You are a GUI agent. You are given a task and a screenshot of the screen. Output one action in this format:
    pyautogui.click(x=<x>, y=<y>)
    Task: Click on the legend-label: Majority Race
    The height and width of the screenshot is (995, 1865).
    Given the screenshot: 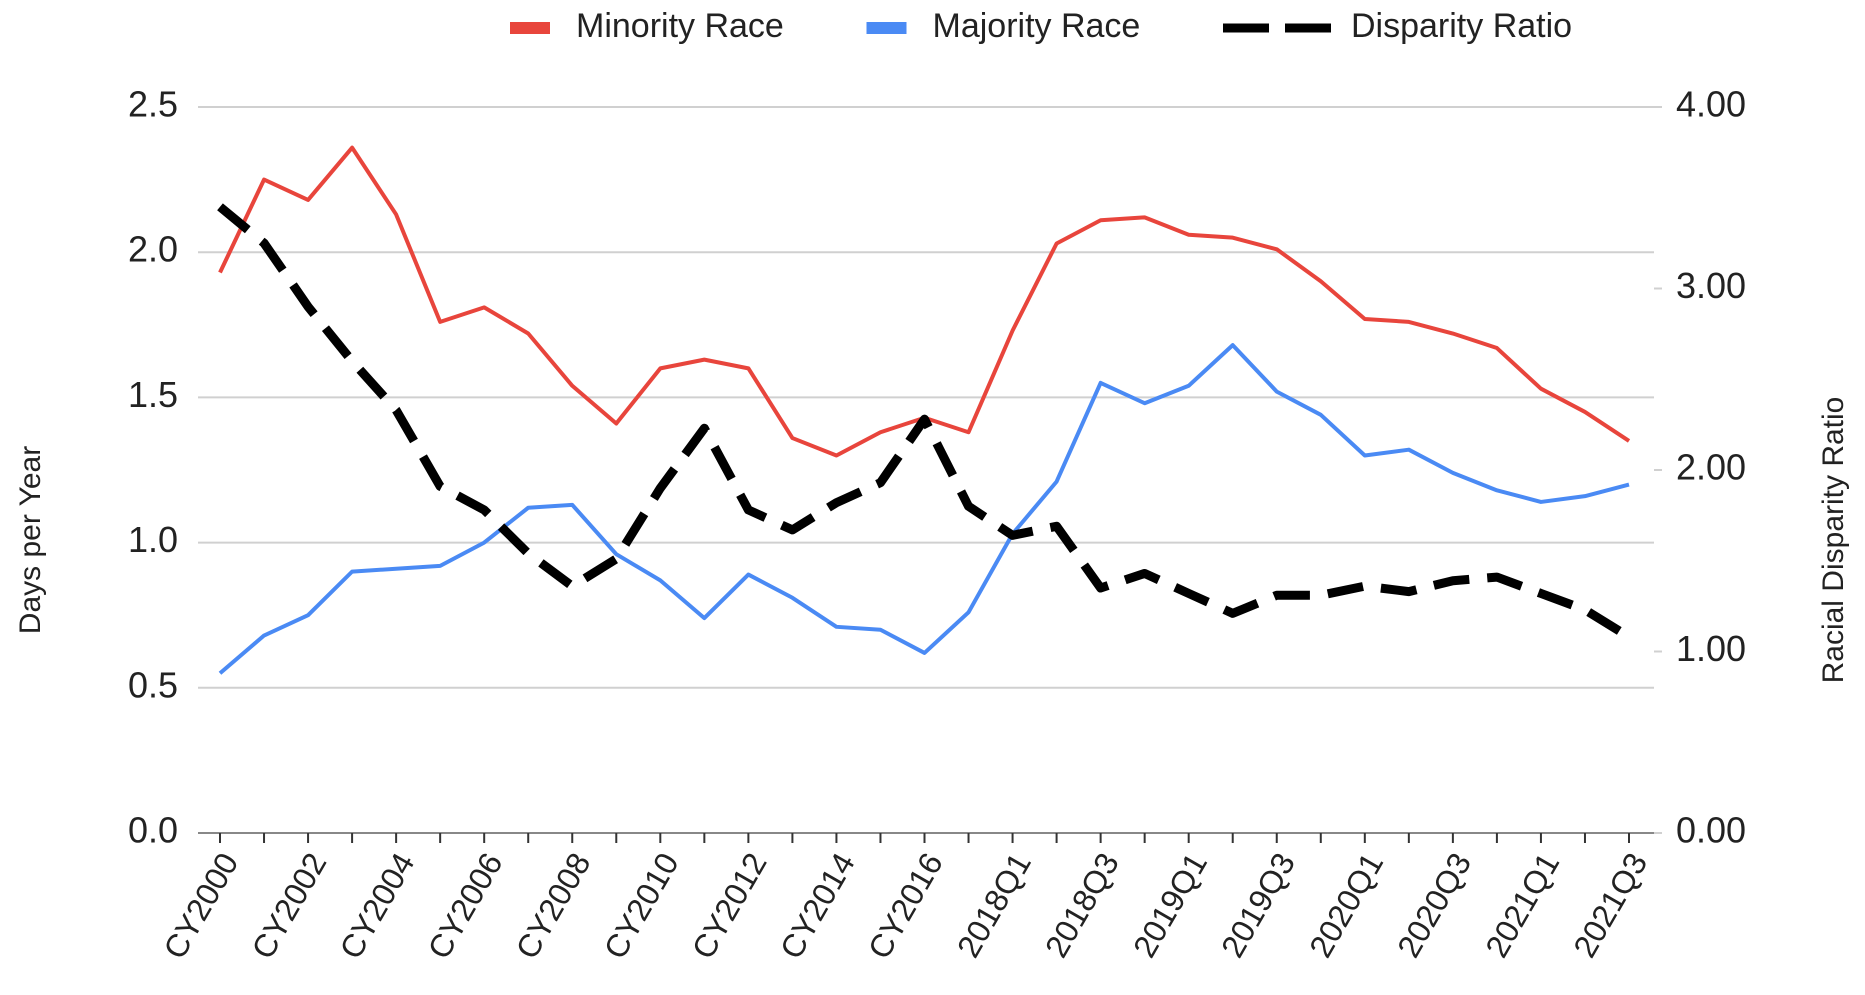 What is the action you would take?
    pyautogui.click(x=1037, y=26)
    